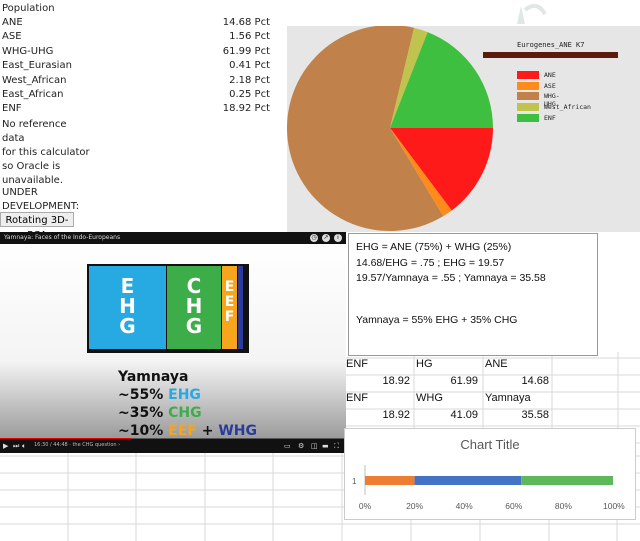 This screenshot has width=640, height=541. What do you see at coordinates (429, 398) in the screenshot?
I see `cell-header: WHG` at bounding box center [429, 398].